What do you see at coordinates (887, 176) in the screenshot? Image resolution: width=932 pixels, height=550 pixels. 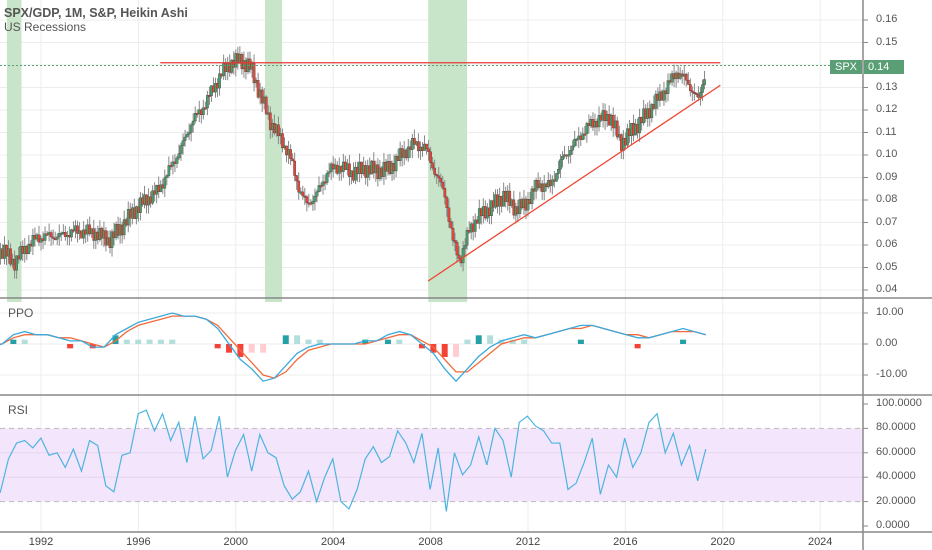 I see `price-tick: 0.09` at bounding box center [887, 176].